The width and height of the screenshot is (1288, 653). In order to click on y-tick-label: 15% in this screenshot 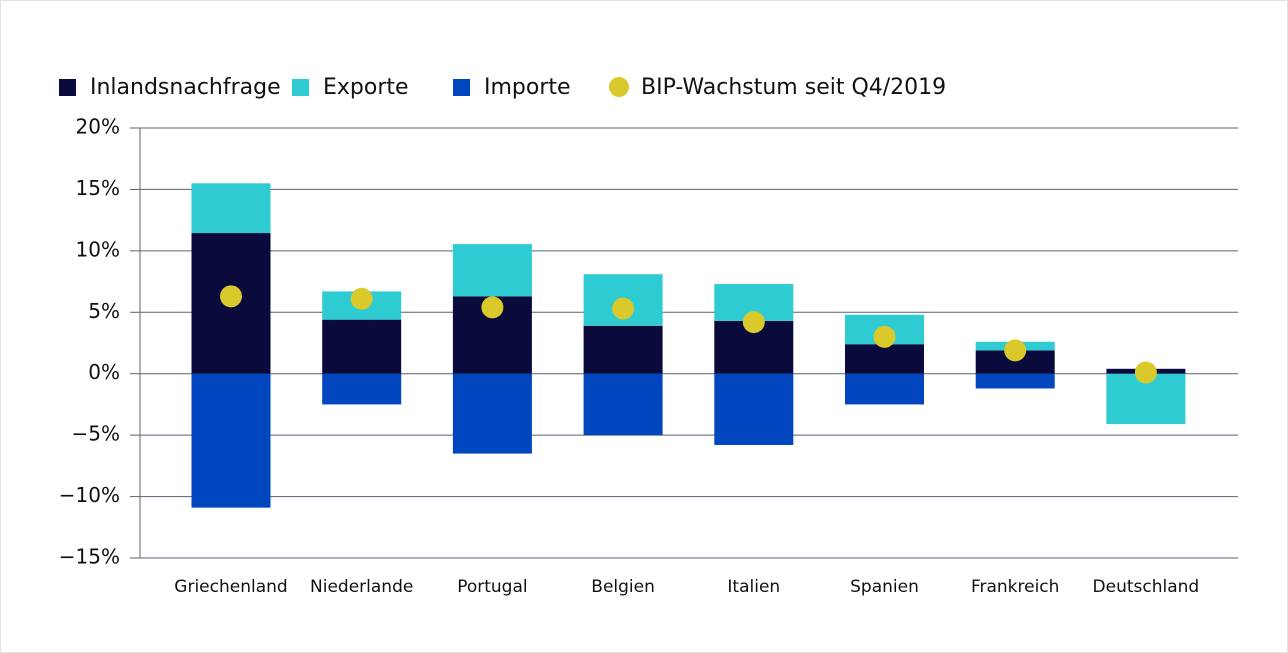, I will do `click(98, 188)`.